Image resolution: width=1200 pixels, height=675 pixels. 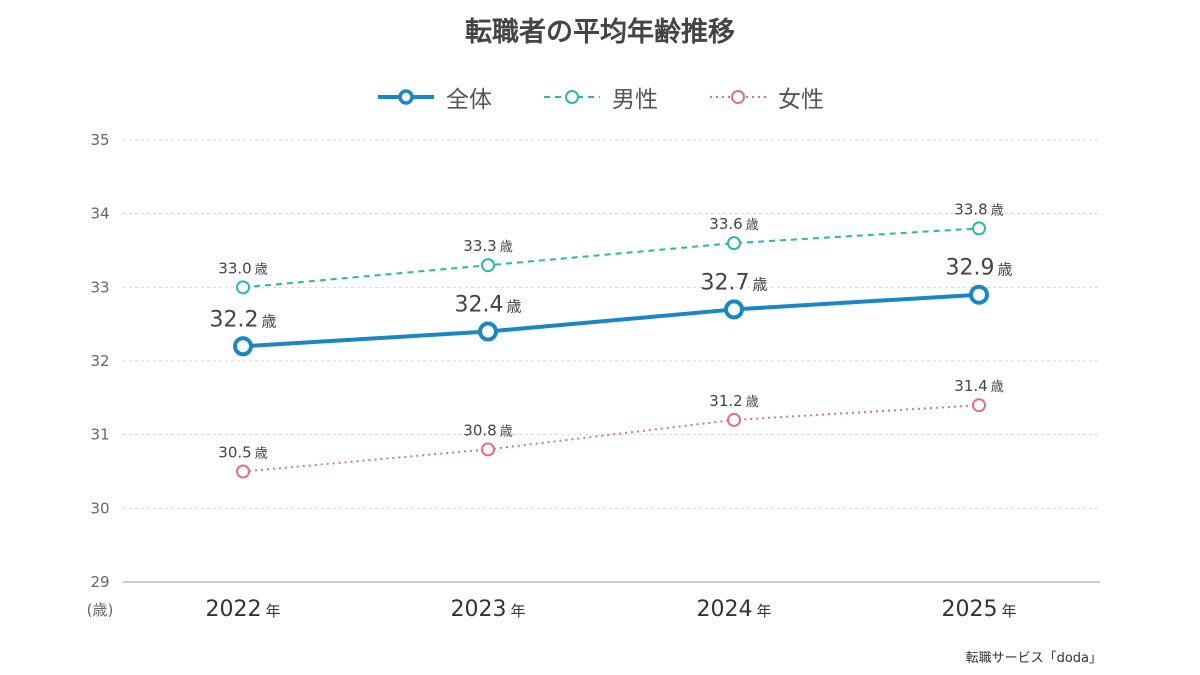 I want to click on data-label: 32.9 歳, so click(x=979, y=268).